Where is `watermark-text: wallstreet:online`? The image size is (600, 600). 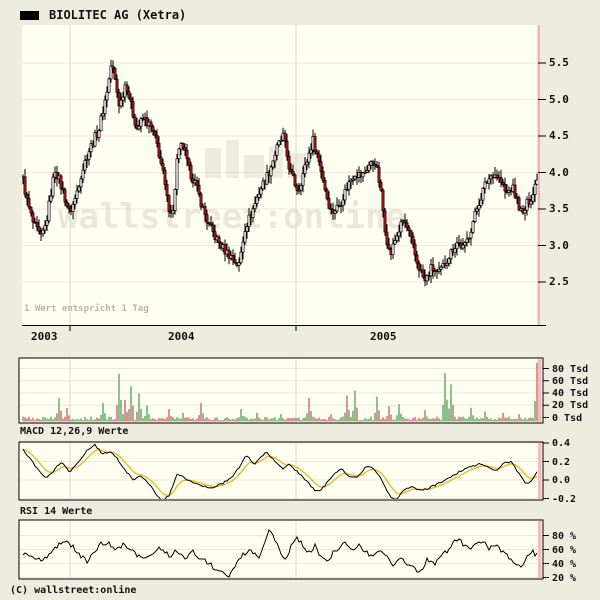
watermark-text: wallstreet:online is located at coordinates (232, 217).